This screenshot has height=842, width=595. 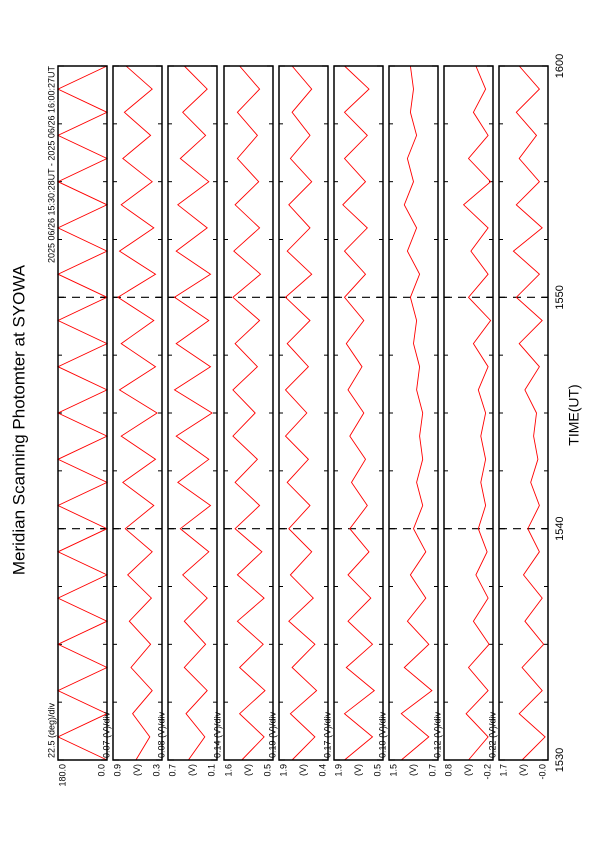 I want to click on y-tick-label: 0.9, so click(x=117, y=770).